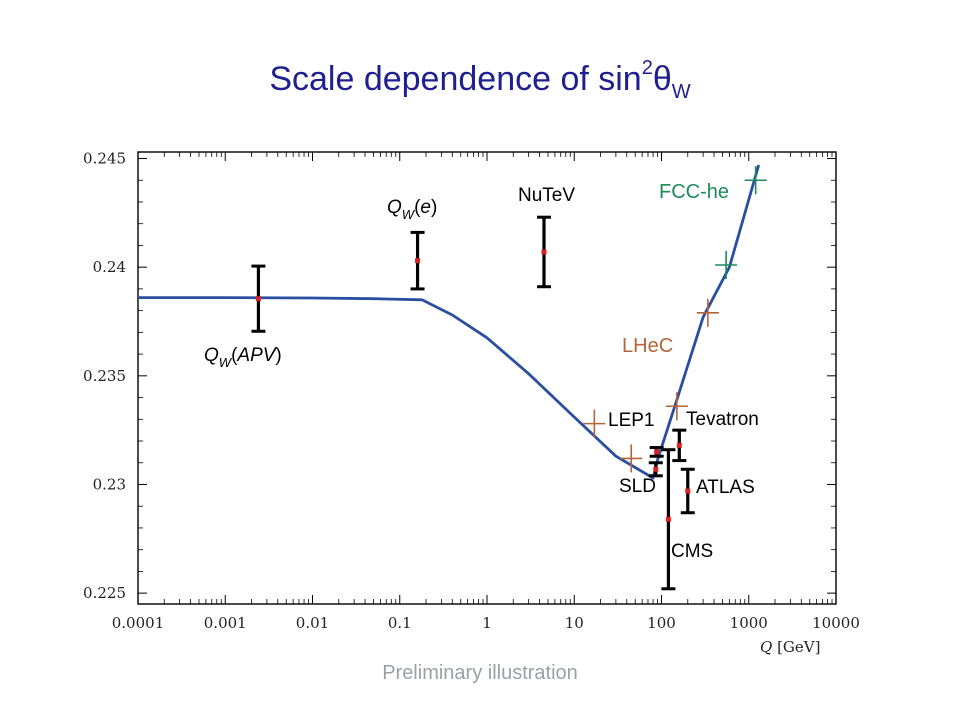 This screenshot has height=720, width=960. Describe the element at coordinates (138, 623) in the screenshot. I see `x-tick-label: 0.0001` at that location.